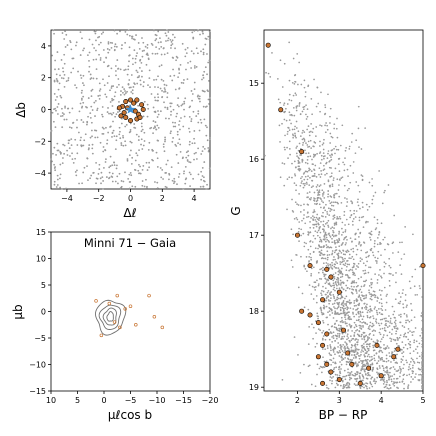 The width and height of the screenshot is (436, 436). I want to click on pm-y-tick-label: 0, so click(43, 312).